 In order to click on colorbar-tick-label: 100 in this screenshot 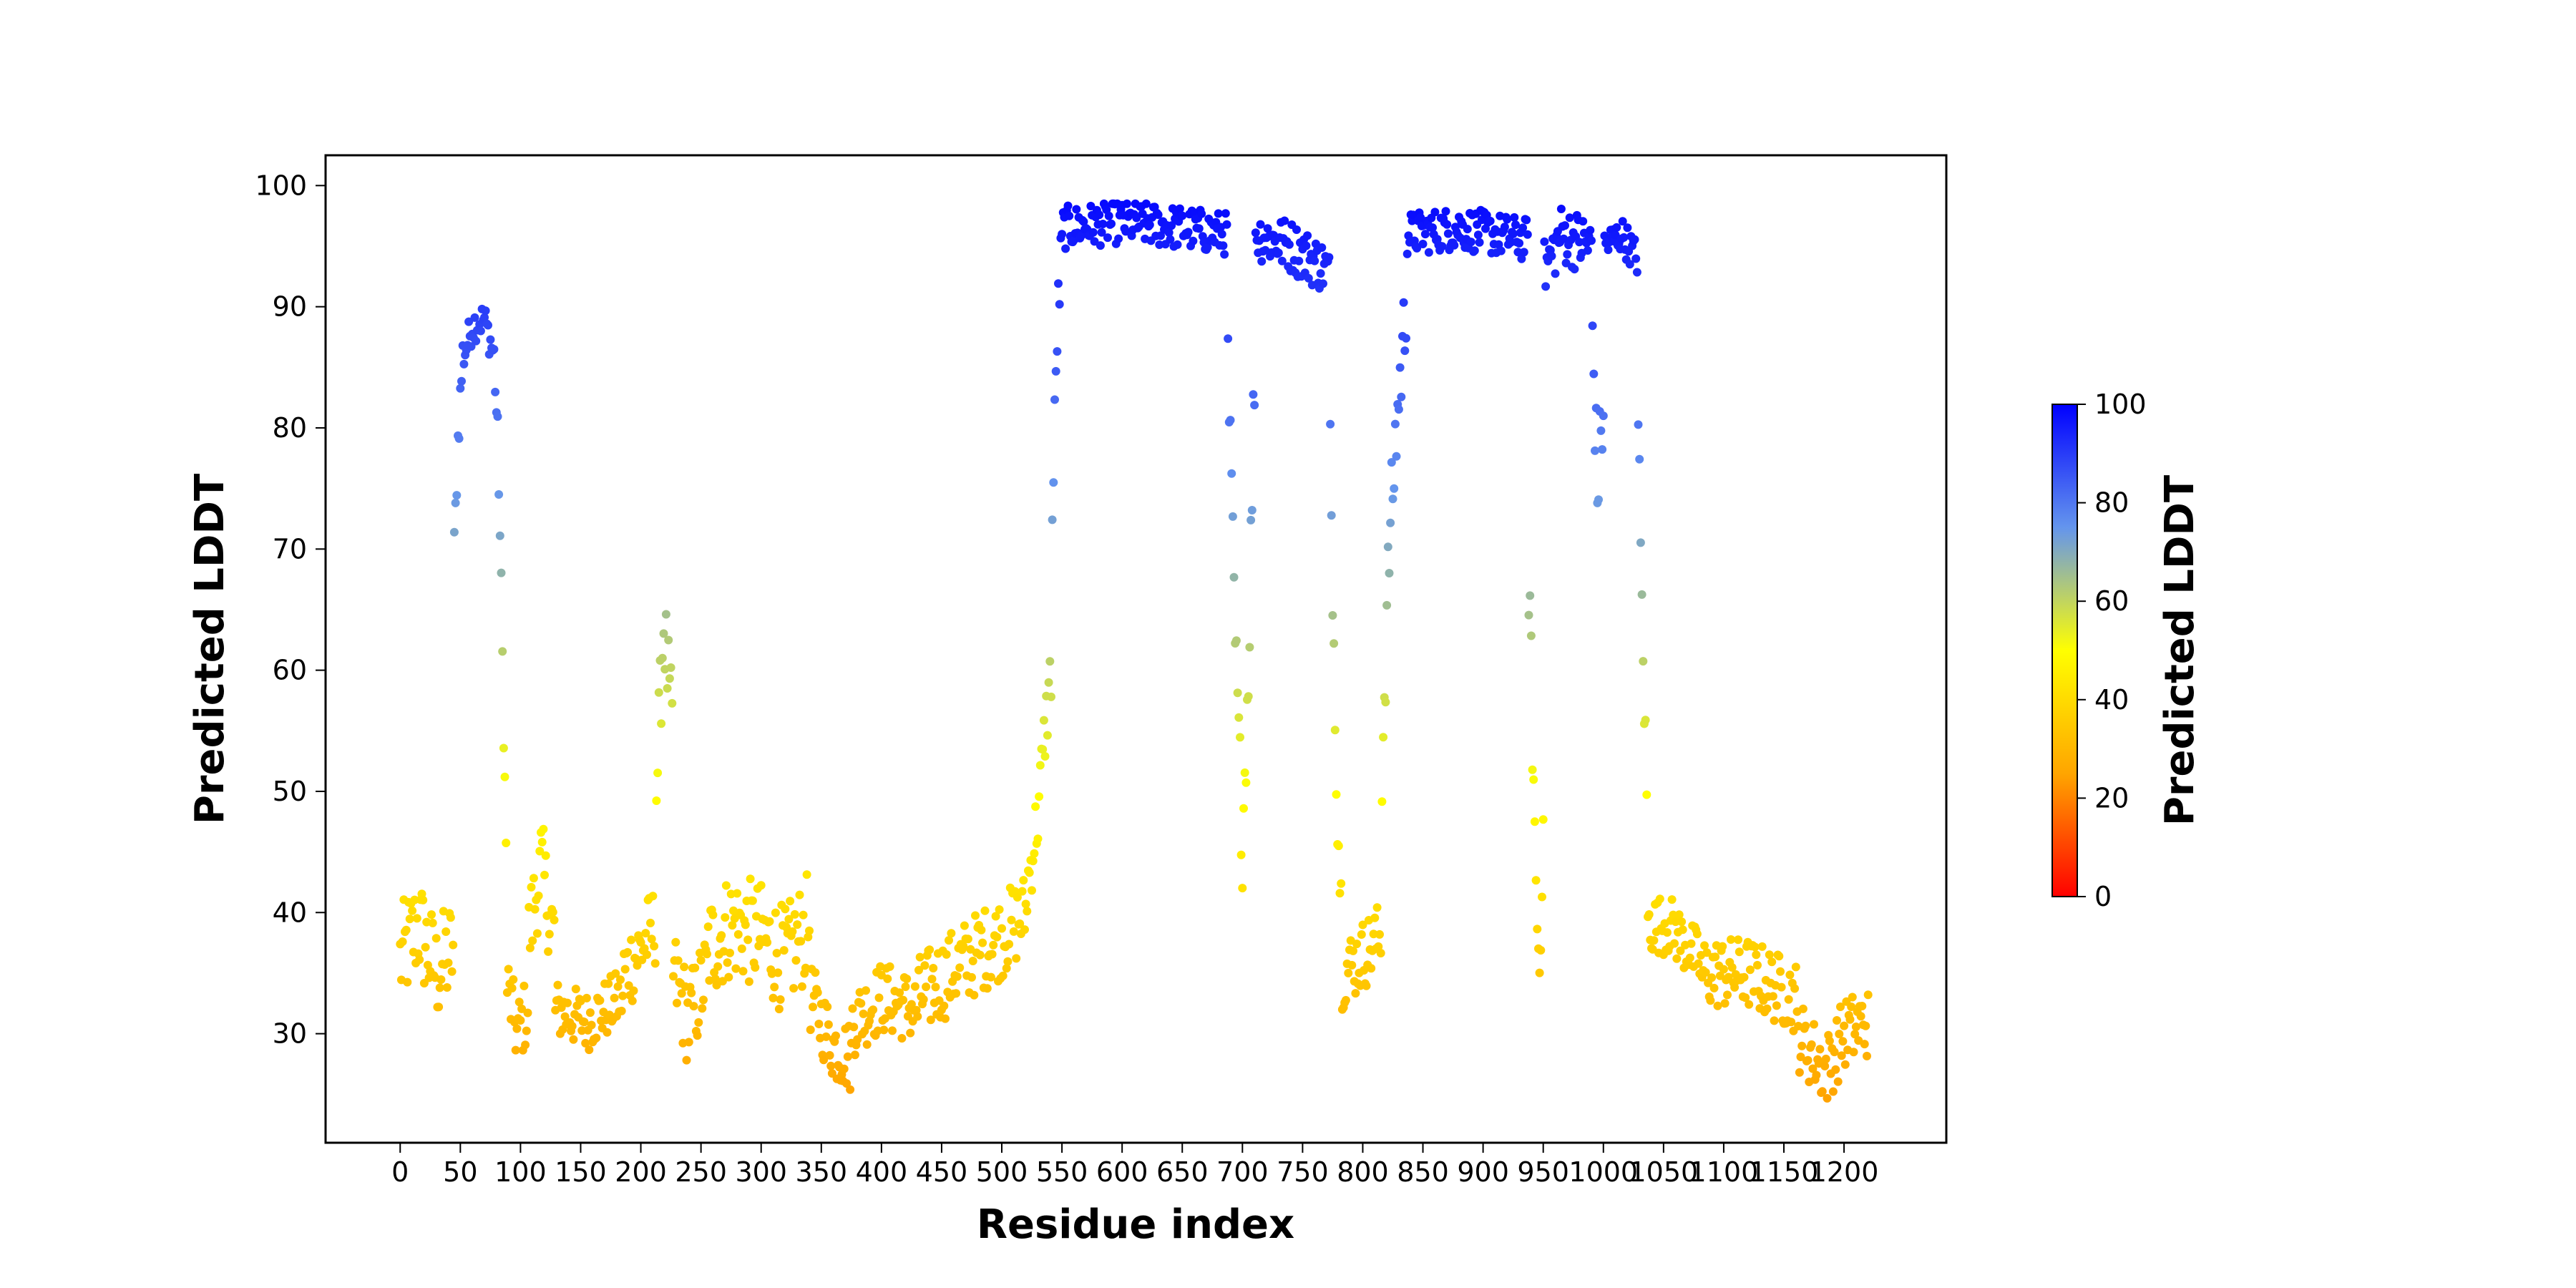, I will do `click(2120, 404)`.